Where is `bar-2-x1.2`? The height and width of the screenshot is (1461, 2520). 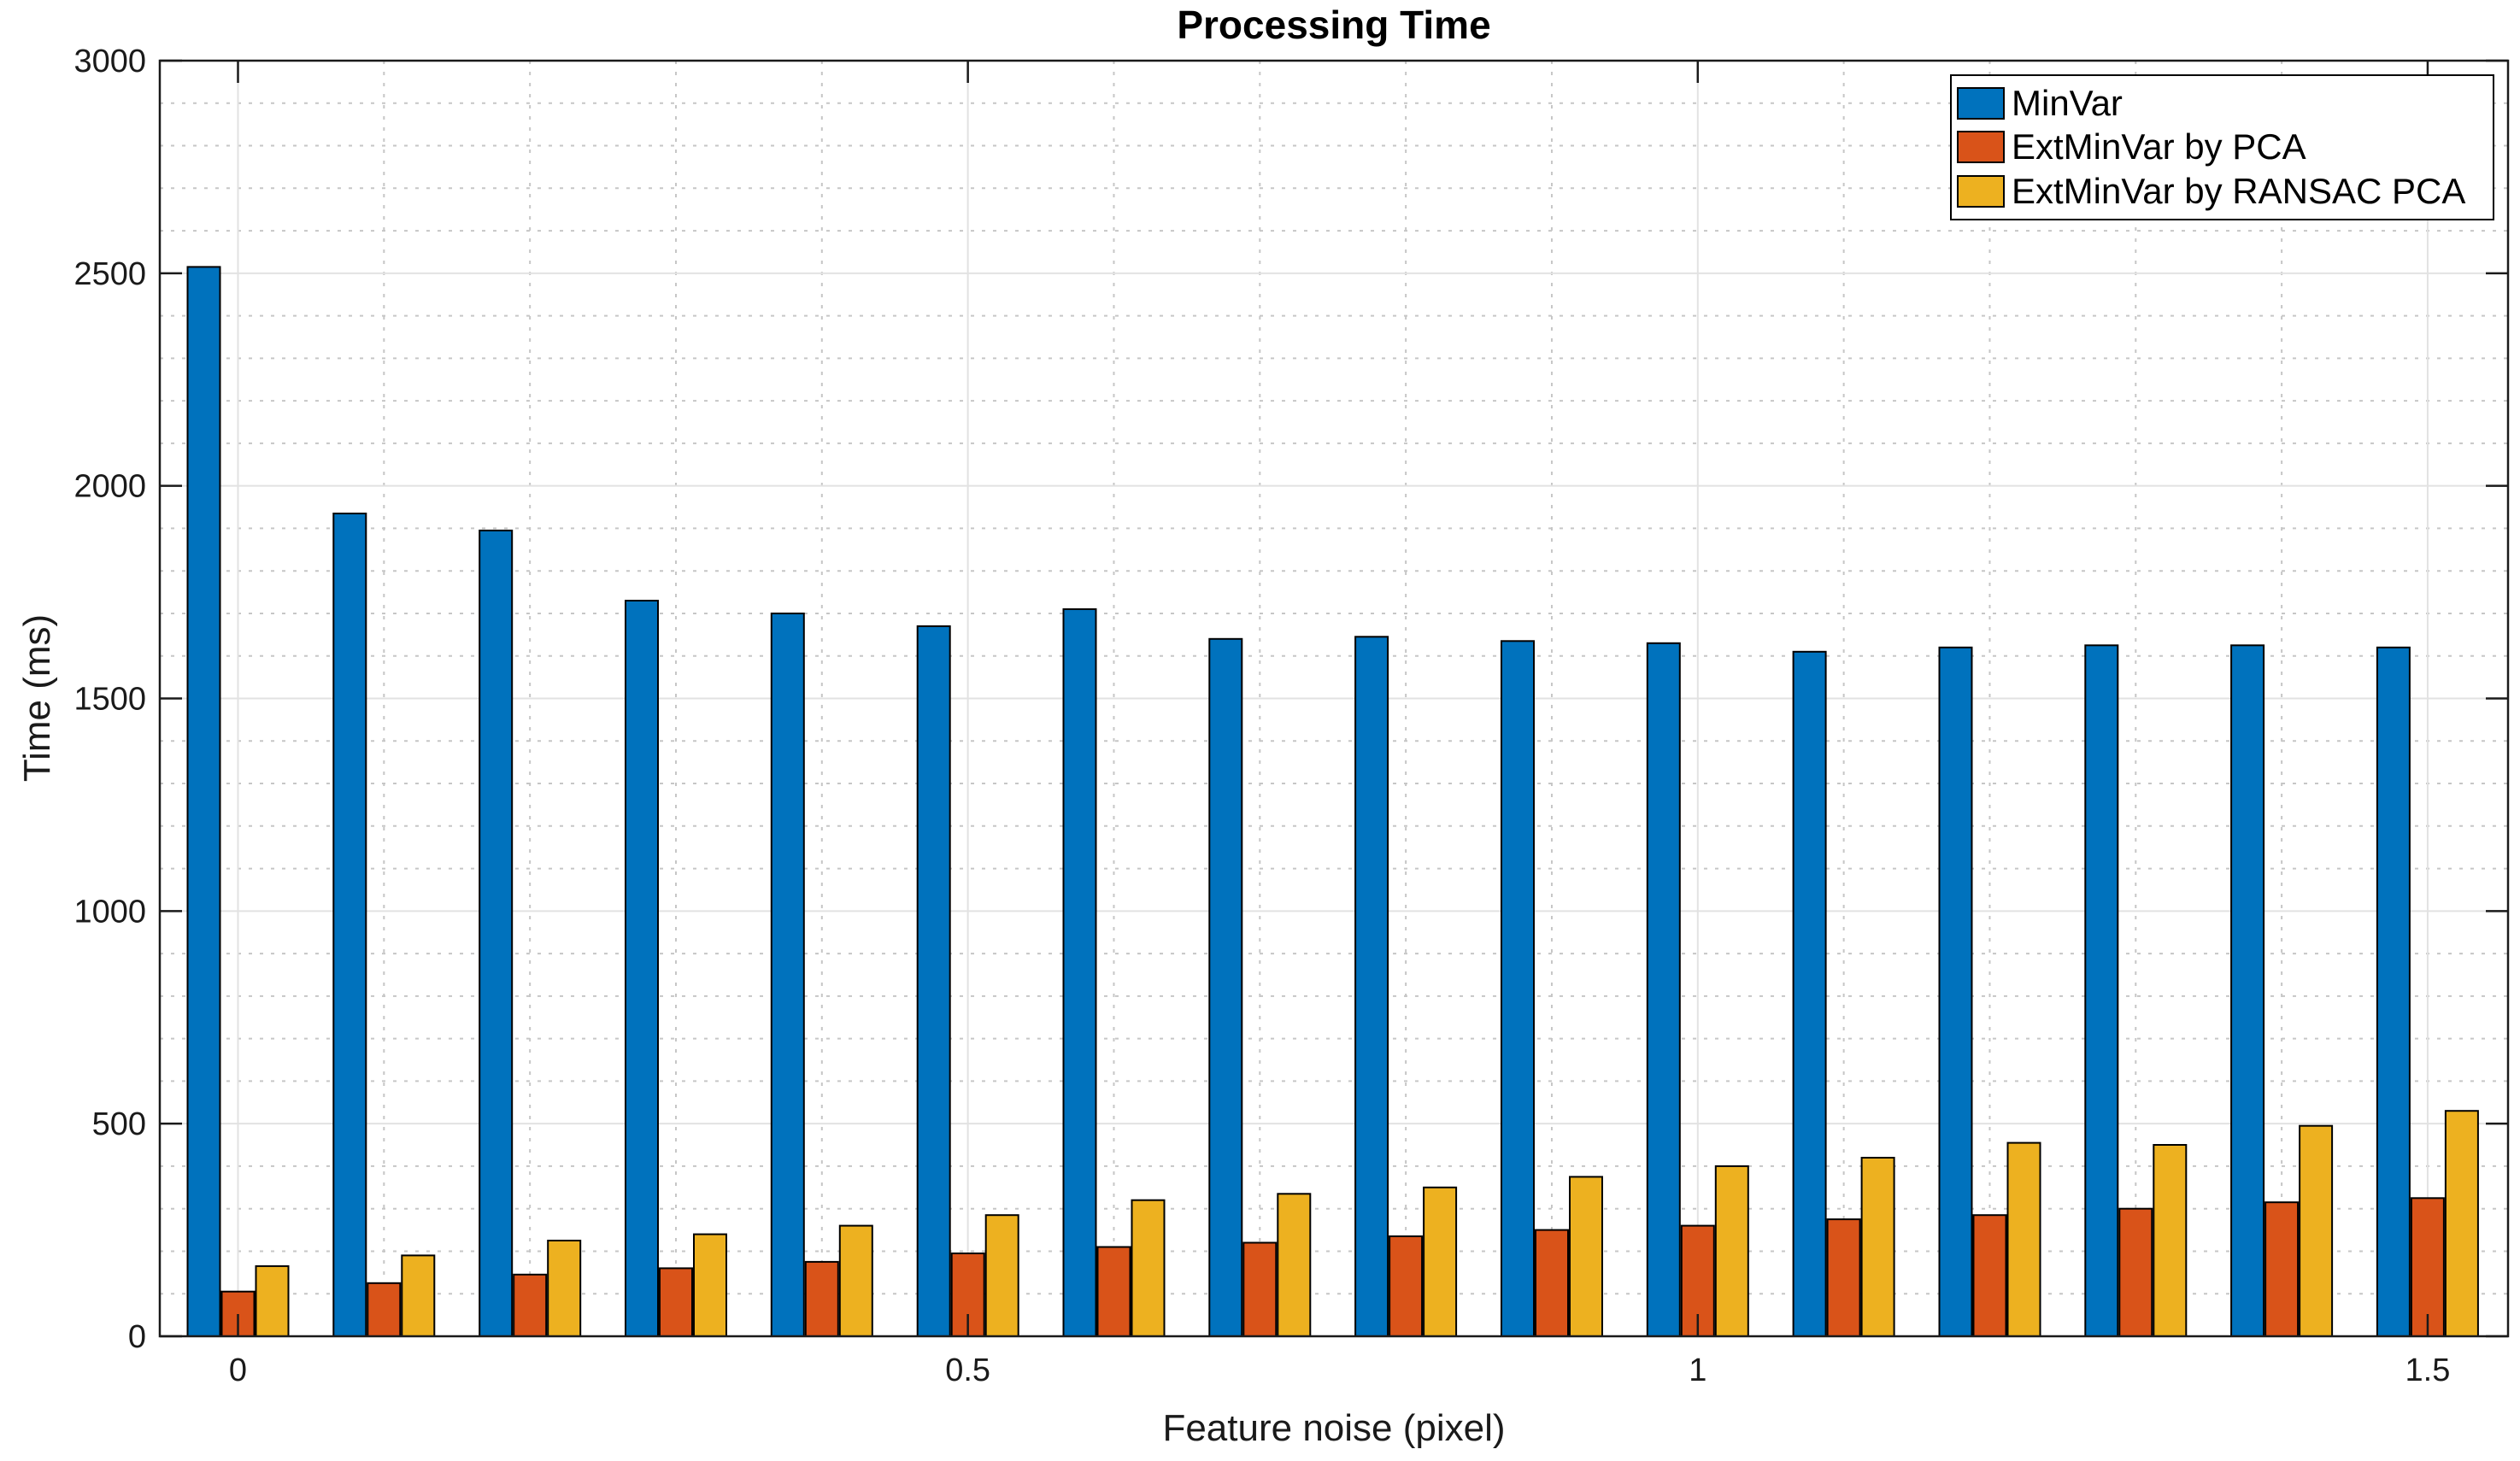
bar-2-x1.2 is located at coordinates (2024, 1239).